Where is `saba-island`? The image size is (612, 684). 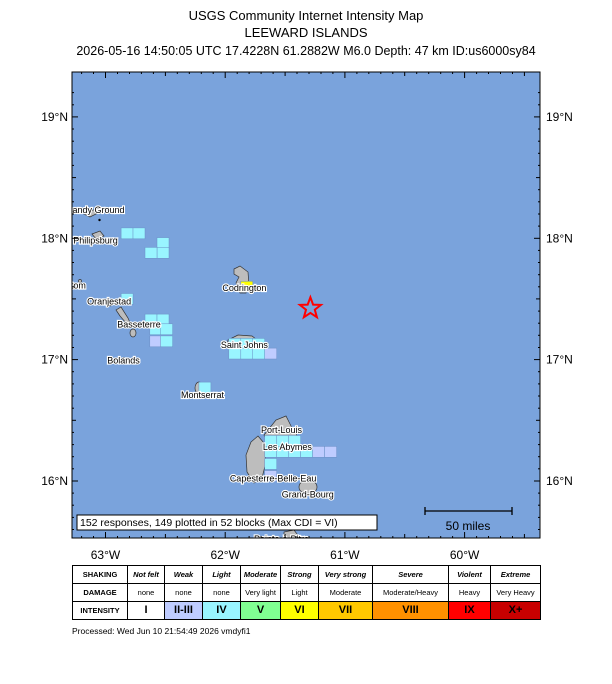
saba-island is located at coordinates (80, 281).